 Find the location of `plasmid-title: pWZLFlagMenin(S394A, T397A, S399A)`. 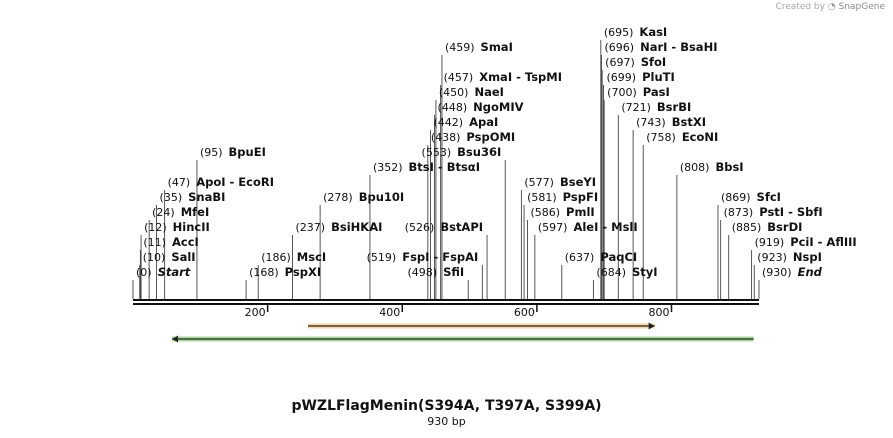

plasmid-title: pWZLFlagMenin(S394A, T397A, S399A) is located at coordinates (446, 406).